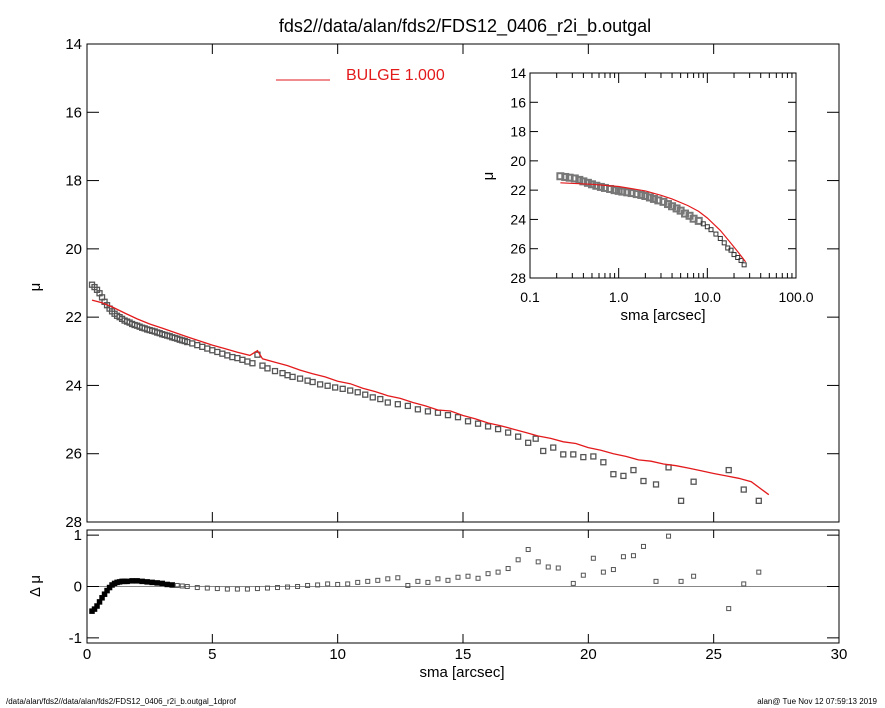 This screenshot has width=885, height=708. What do you see at coordinates (518, 278) in the screenshot?
I see `inset-y-tick-label: 28` at bounding box center [518, 278].